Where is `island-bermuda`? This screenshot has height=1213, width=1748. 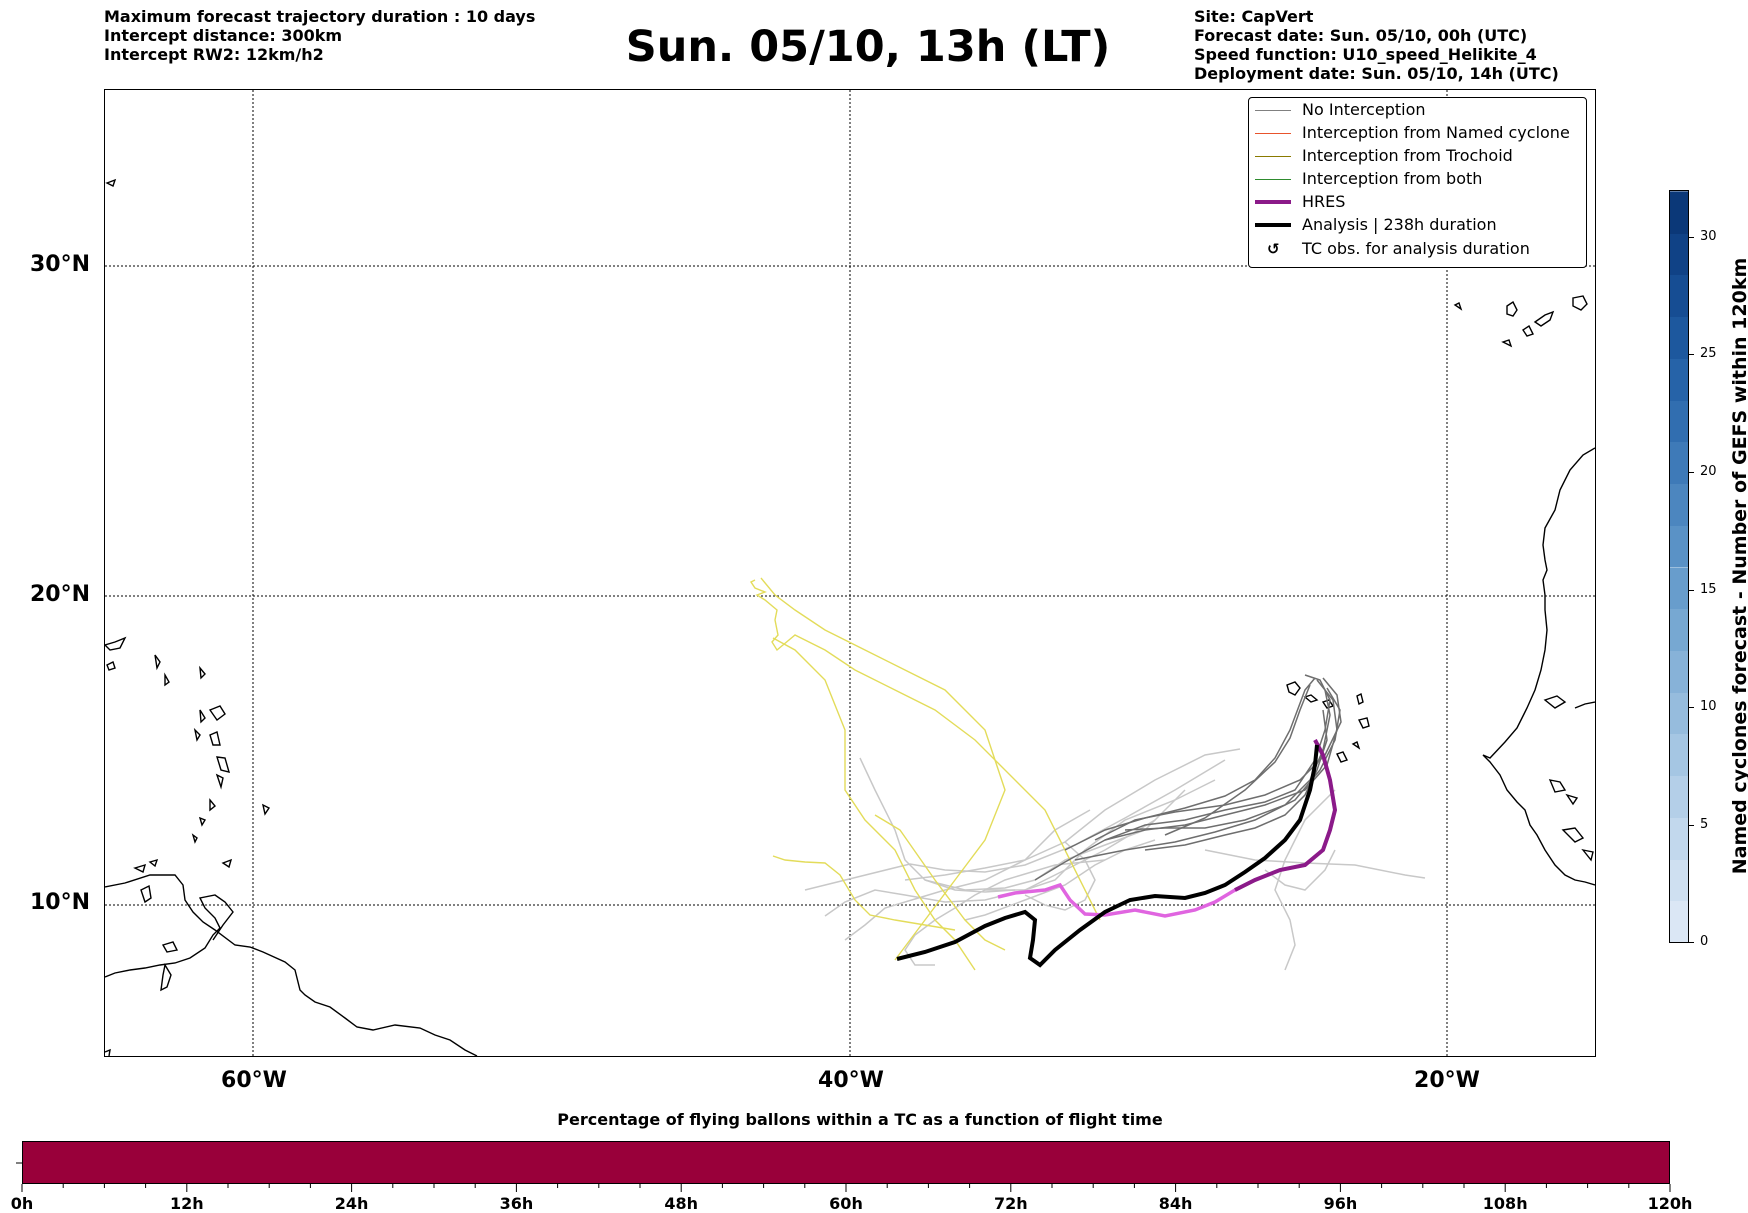 island-bermuda is located at coordinates (111, 182).